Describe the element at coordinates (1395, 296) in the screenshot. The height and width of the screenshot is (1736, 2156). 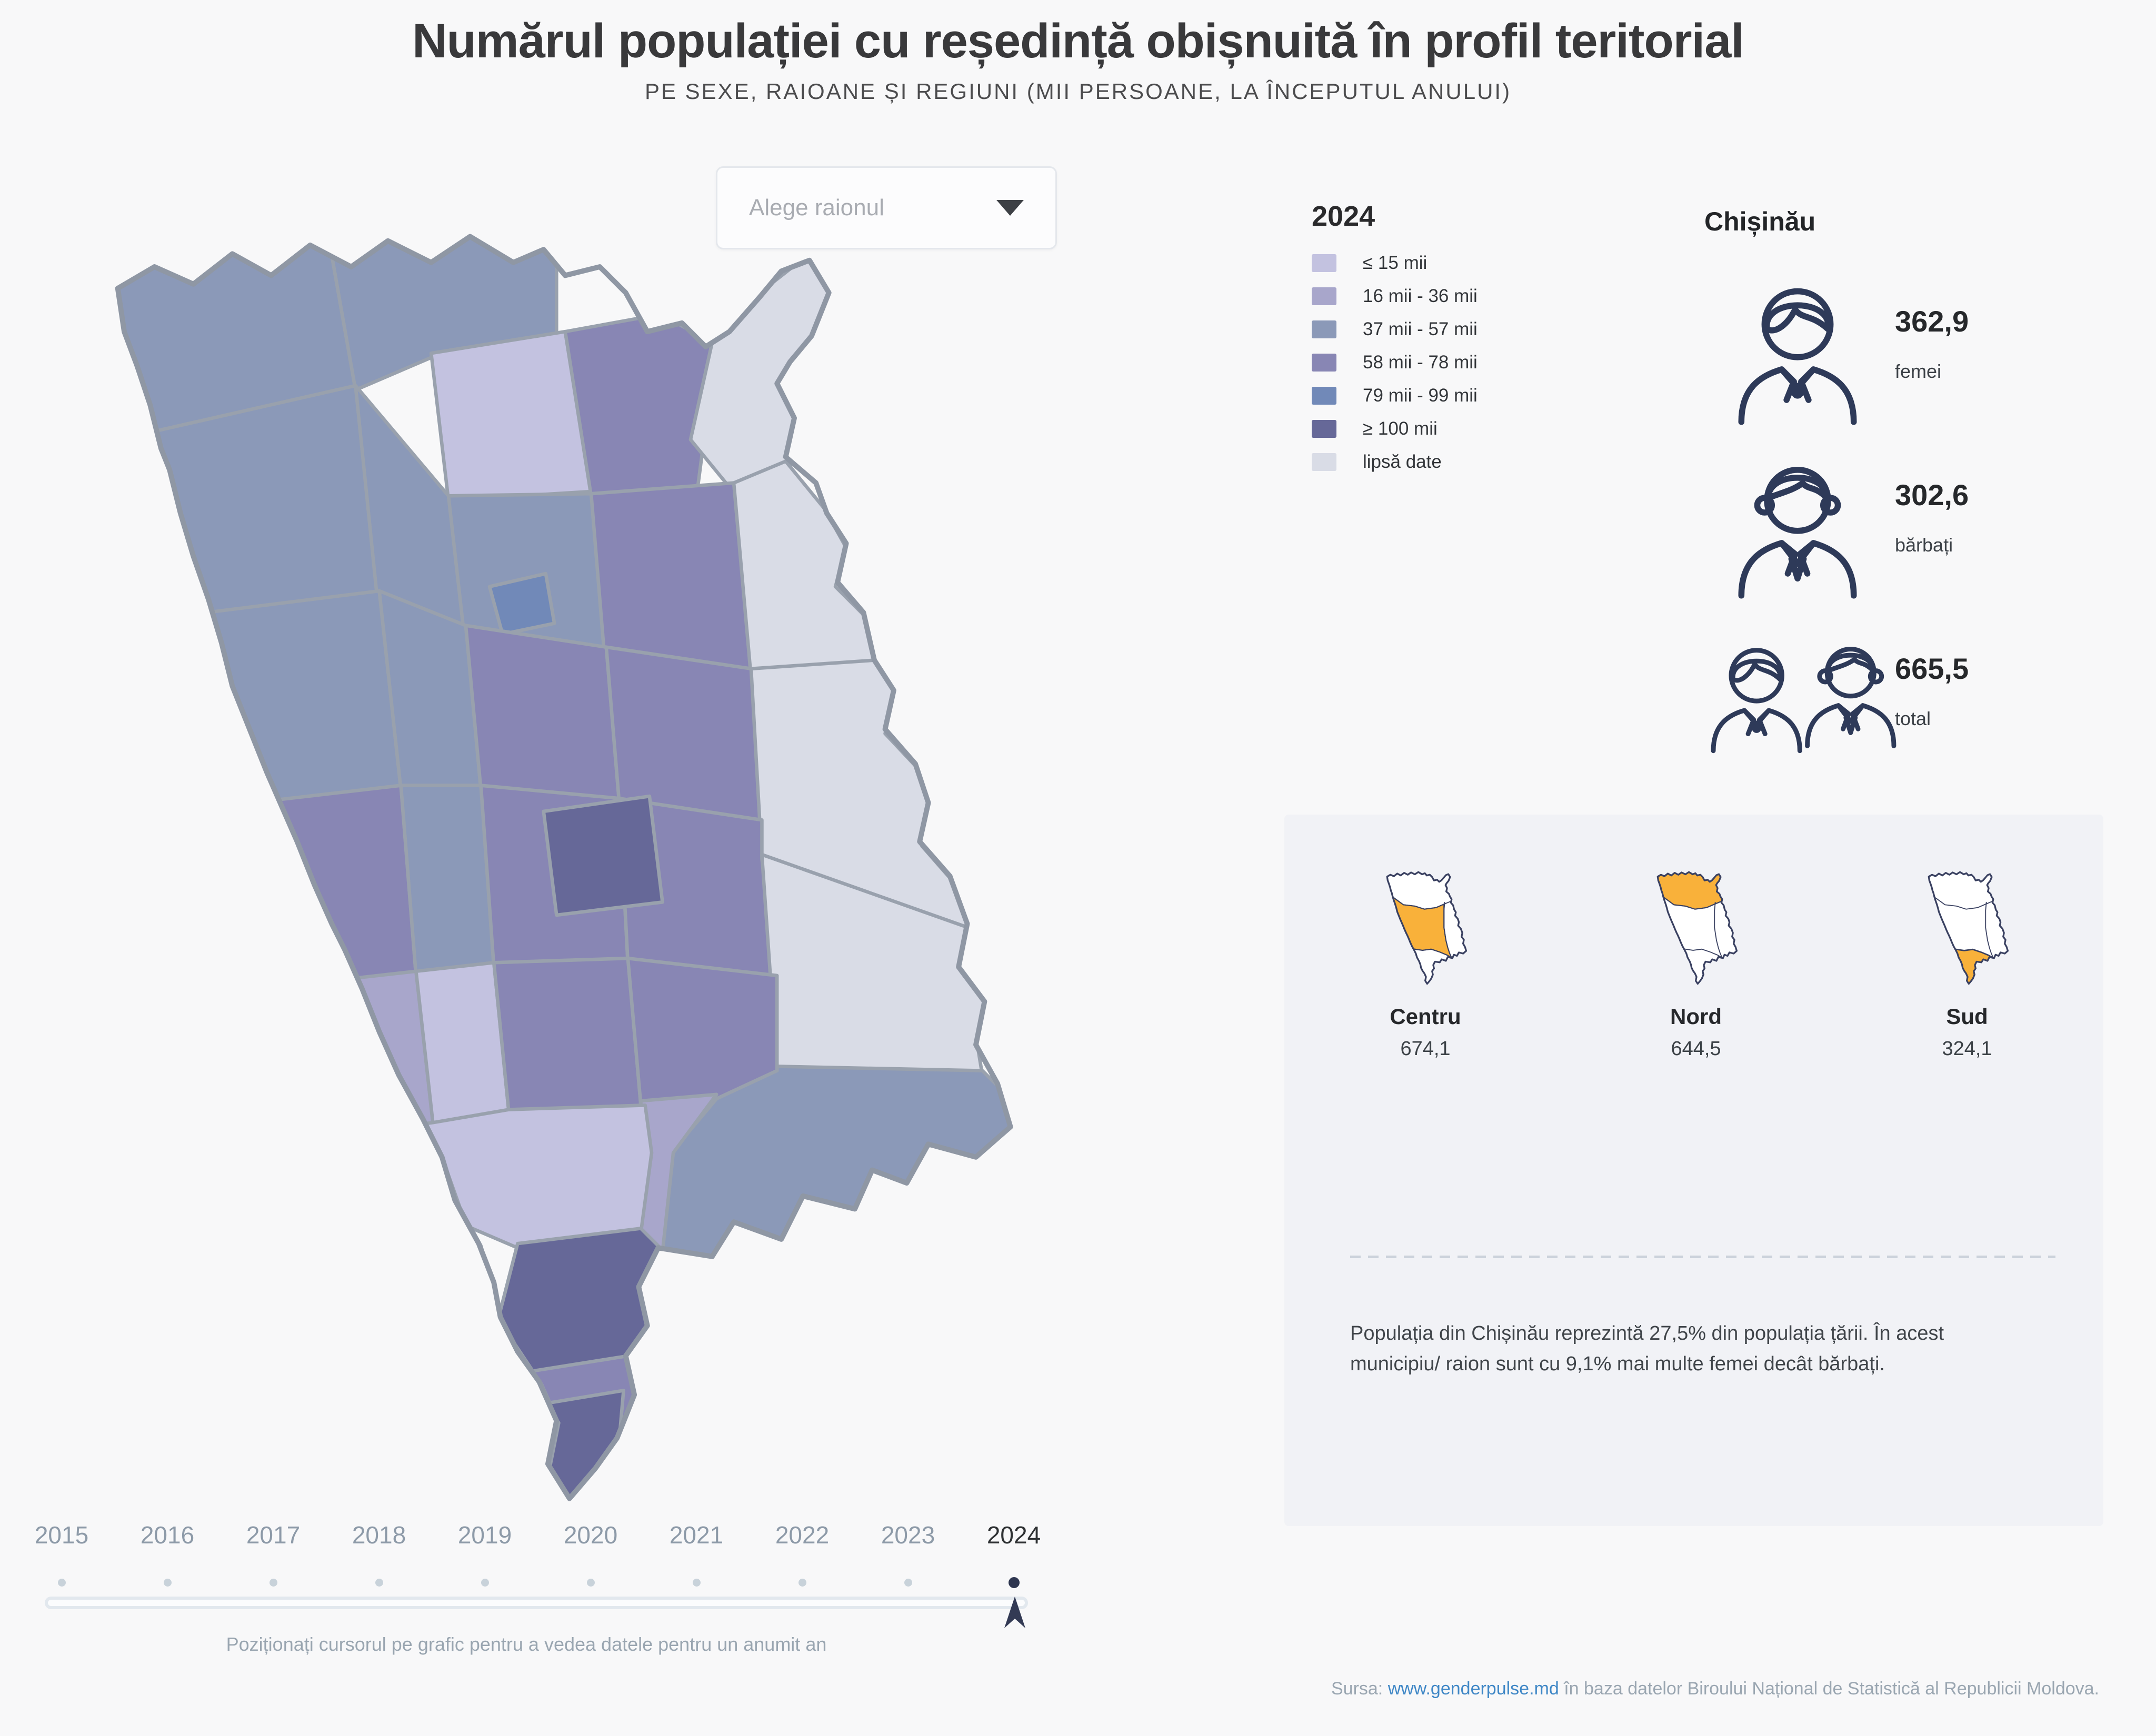
I see `legend-item: 16 mii - 36 mii` at that location.